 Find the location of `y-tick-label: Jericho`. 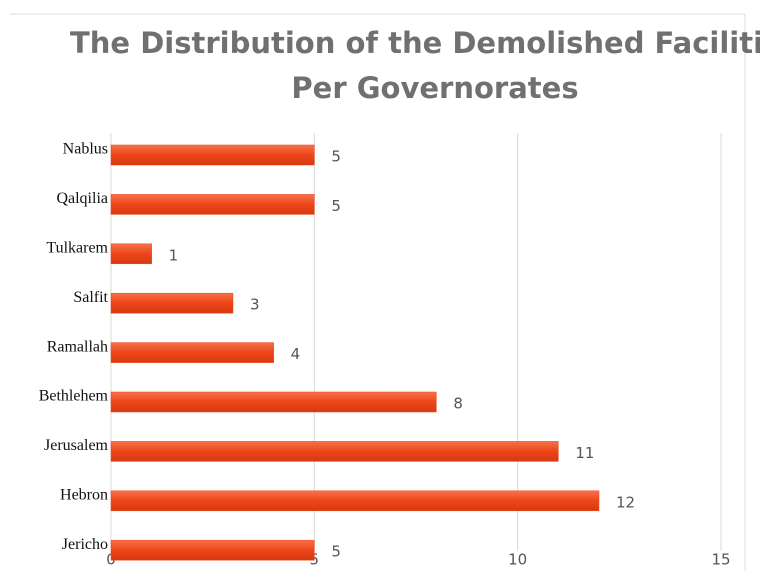

y-tick-label: Jericho is located at coordinates (85, 544).